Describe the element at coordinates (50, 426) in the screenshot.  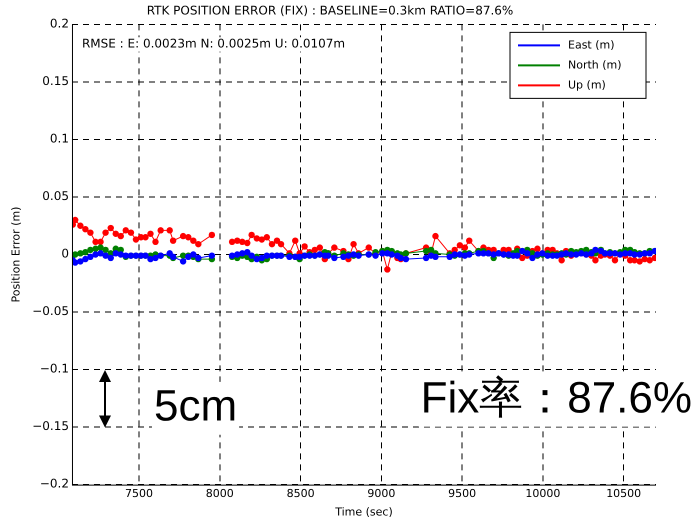
I see `y-tick-label: −0.15` at that location.